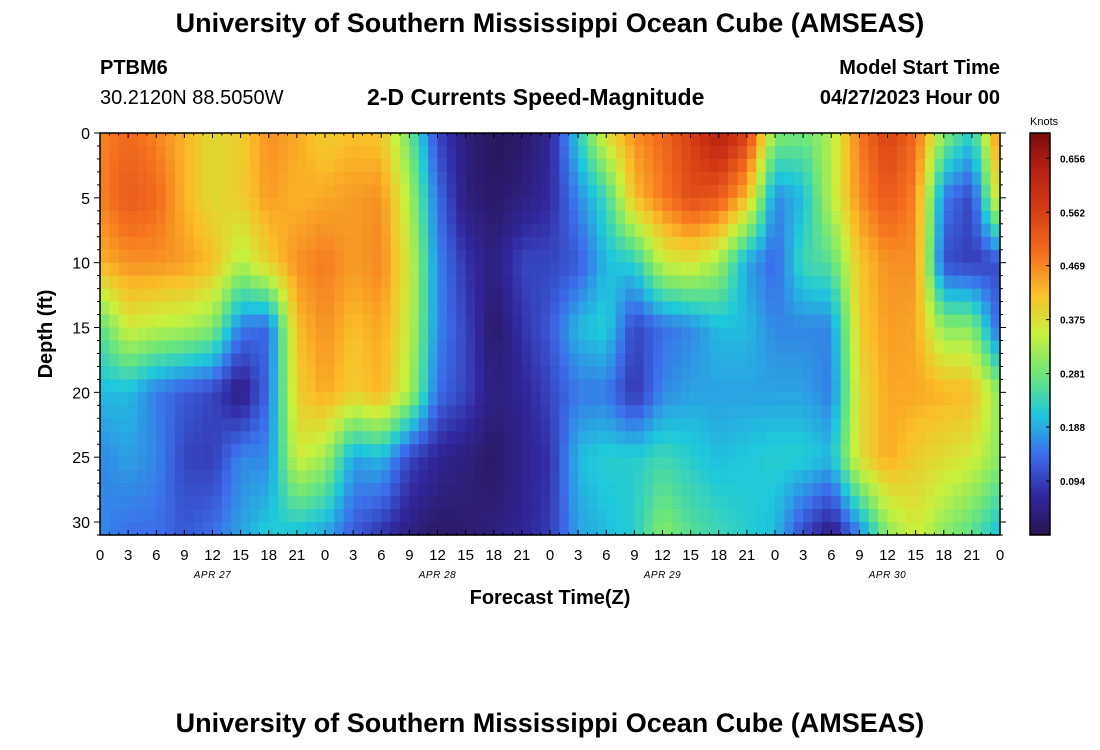 The width and height of the screenshot is (1100, 750). Describe the element at coordinates (409, 555) in the screenshot. I see `x-tick-label: 9` at that location.